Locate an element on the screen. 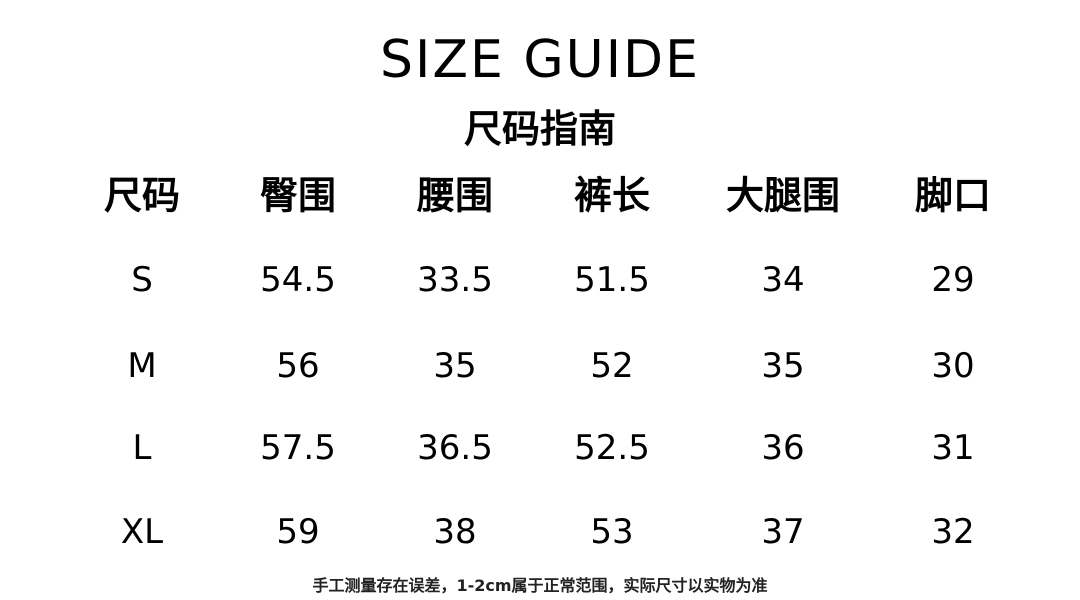 Image resolution: width=1080 pixels, height=600 pixels. table-cell: 52.5 is located at coordinates (612, 448).